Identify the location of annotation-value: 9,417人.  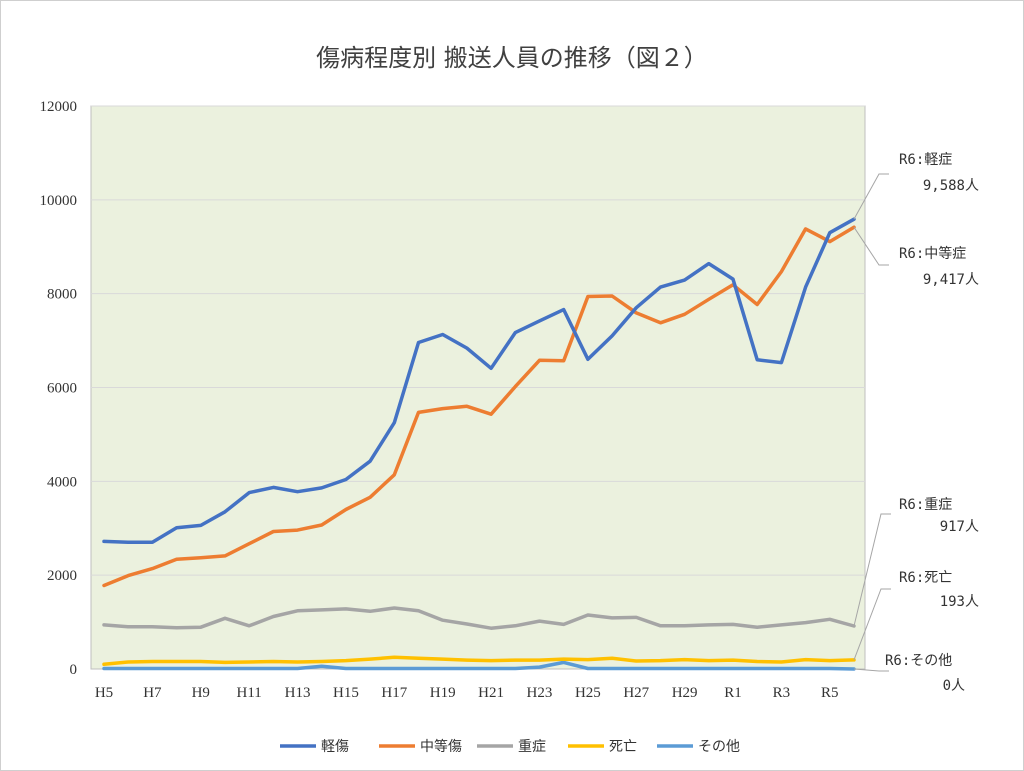
(951, 280).